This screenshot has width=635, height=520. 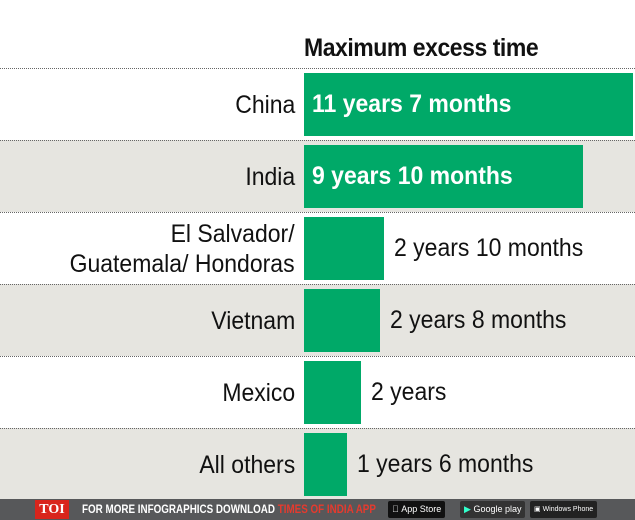 I want to click on data-label: 9 years 10 months, so click(x=412, y=176).